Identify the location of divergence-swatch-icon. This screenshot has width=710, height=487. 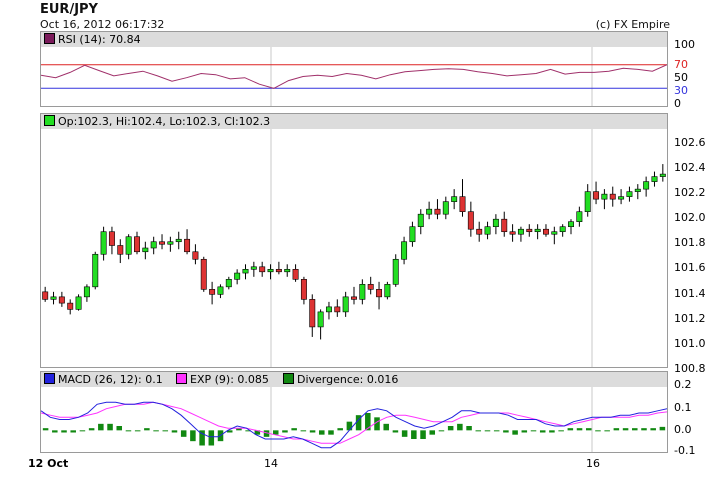
(288, 378).